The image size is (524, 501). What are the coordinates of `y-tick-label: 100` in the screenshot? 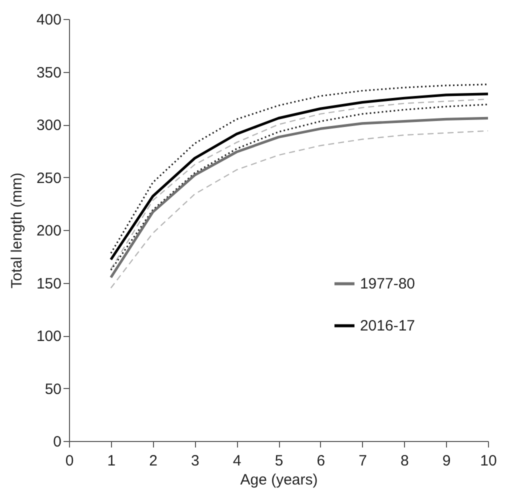 It's located at (49, 336).